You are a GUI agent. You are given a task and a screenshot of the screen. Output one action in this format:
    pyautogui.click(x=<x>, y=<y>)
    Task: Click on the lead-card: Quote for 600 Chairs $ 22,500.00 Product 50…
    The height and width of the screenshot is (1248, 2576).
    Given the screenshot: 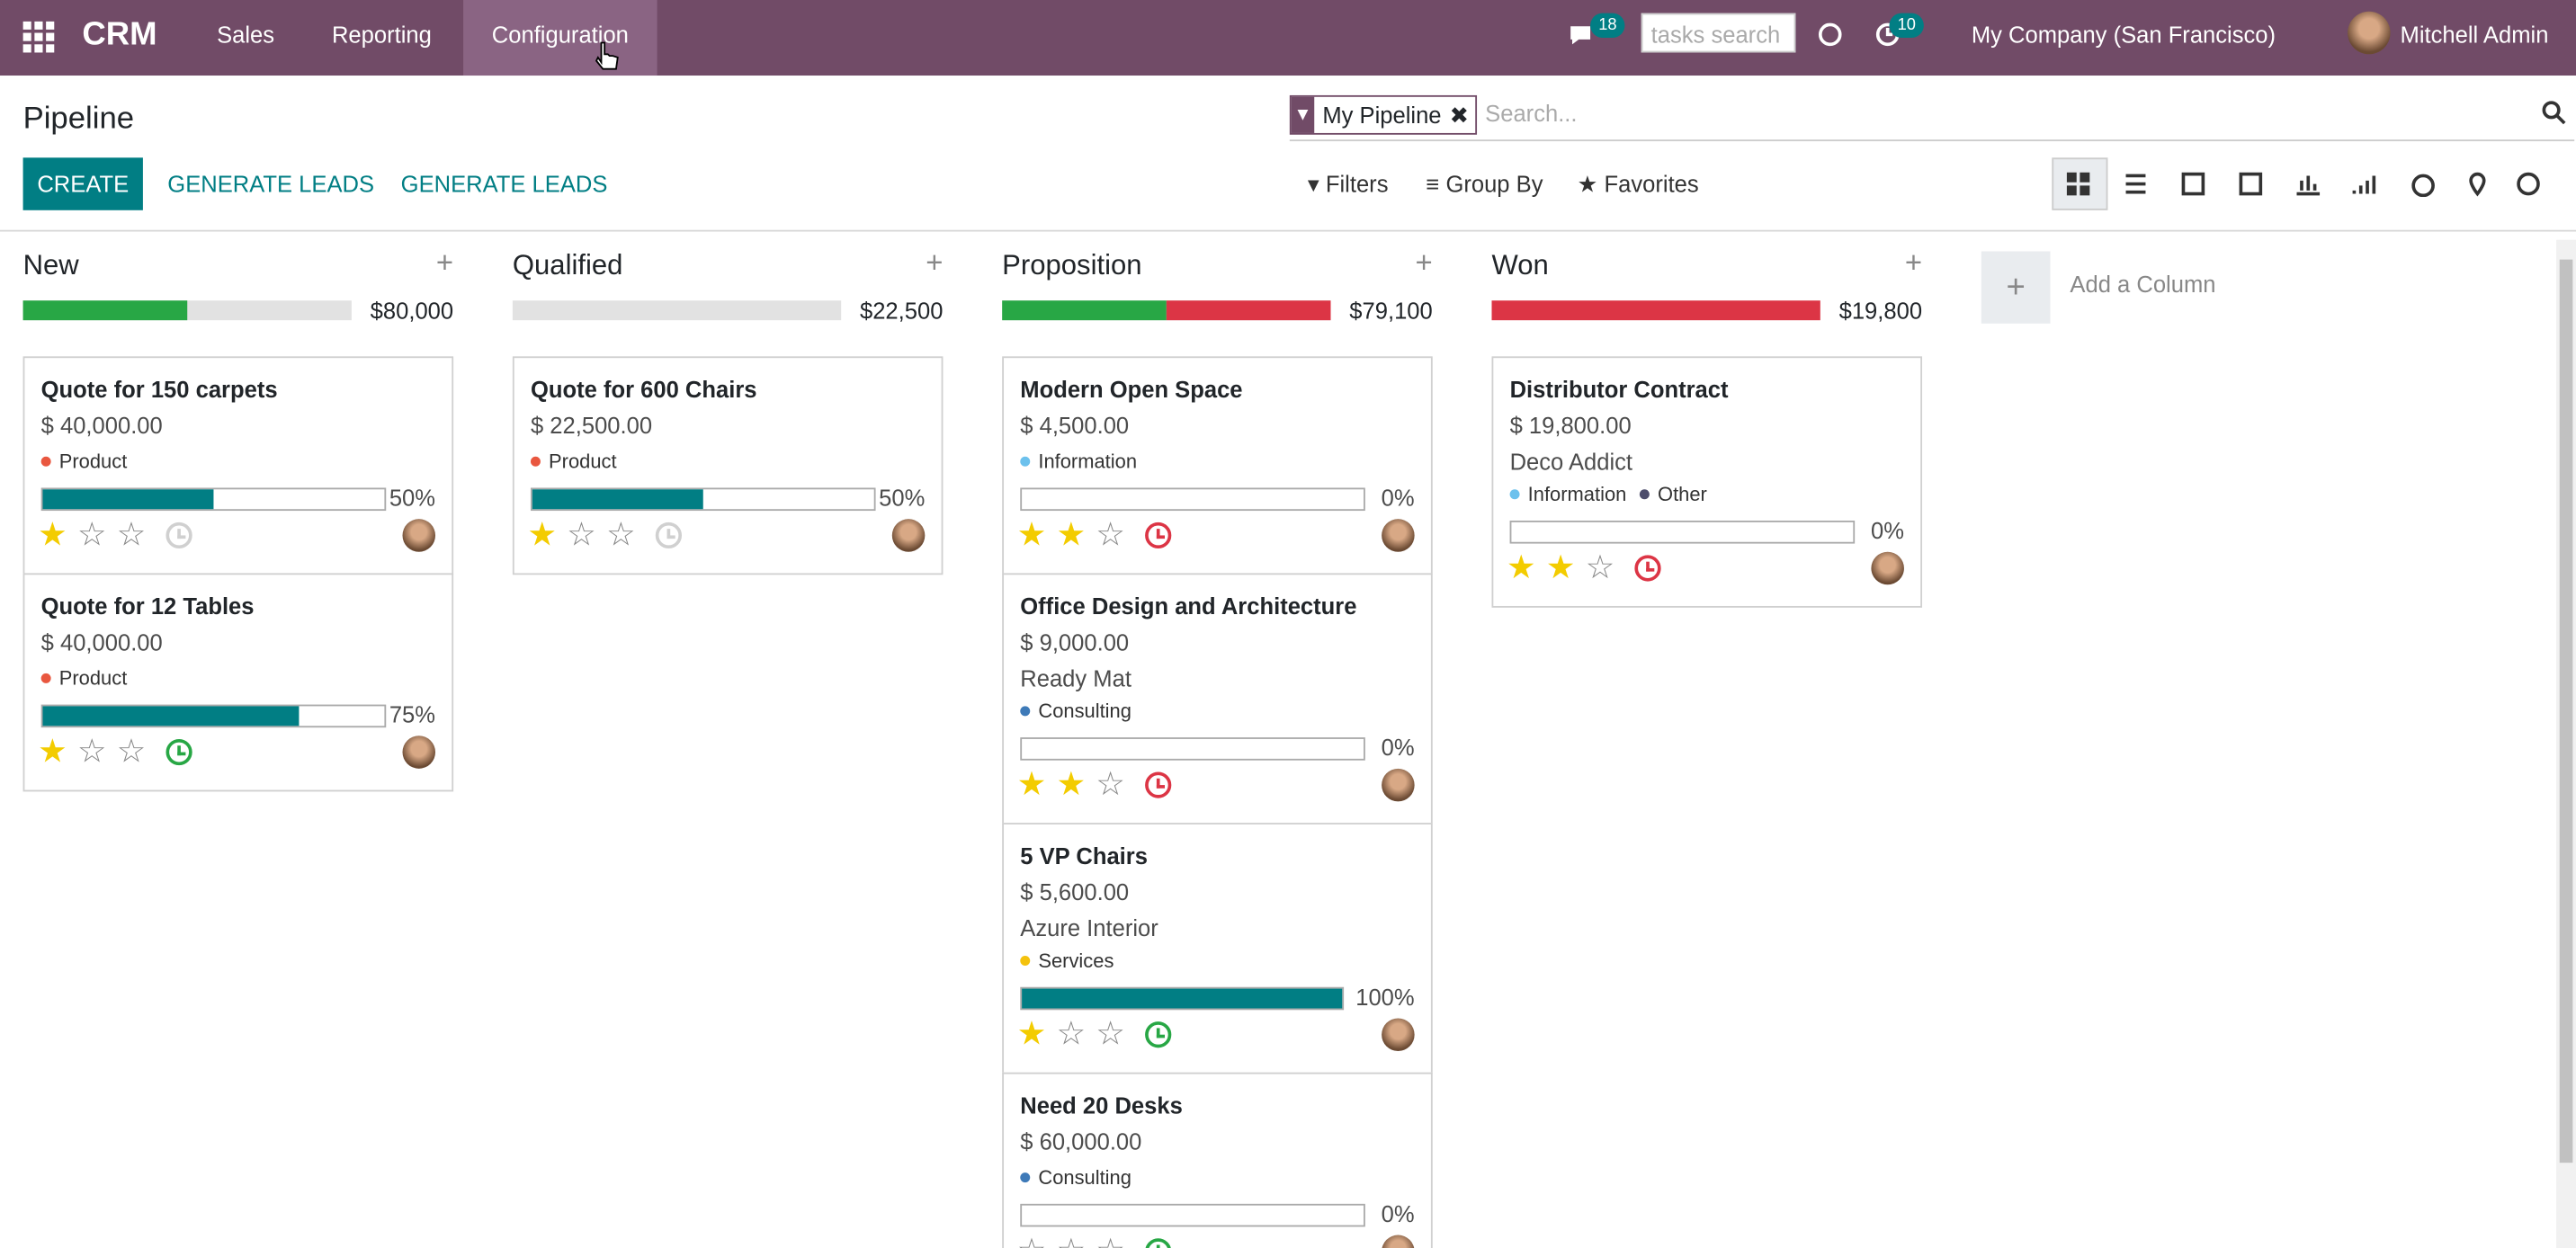 What is the action you would take?
    pyautogui.click(x=728, y=465)
    